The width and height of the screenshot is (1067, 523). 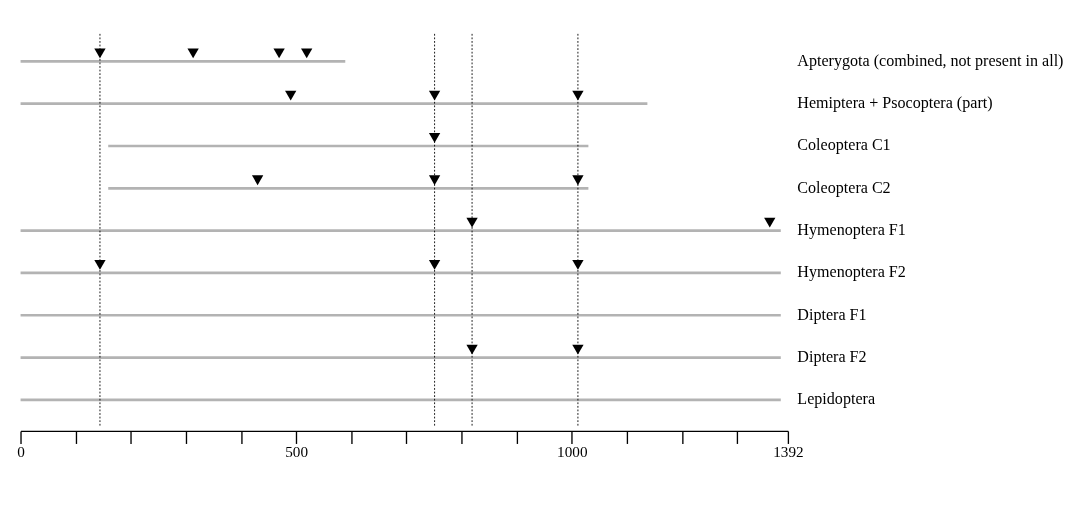 I want to click on x-tick-label: 0, so click(x=21, y=452).